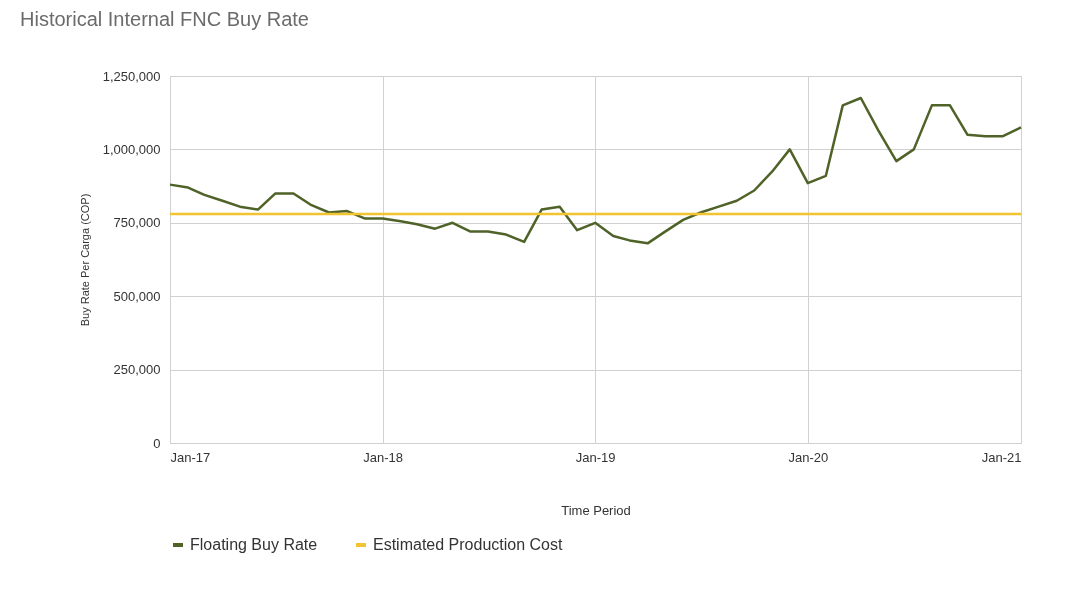  I want to click on legend-label: Estimated Production Cost, so click(468, 544).